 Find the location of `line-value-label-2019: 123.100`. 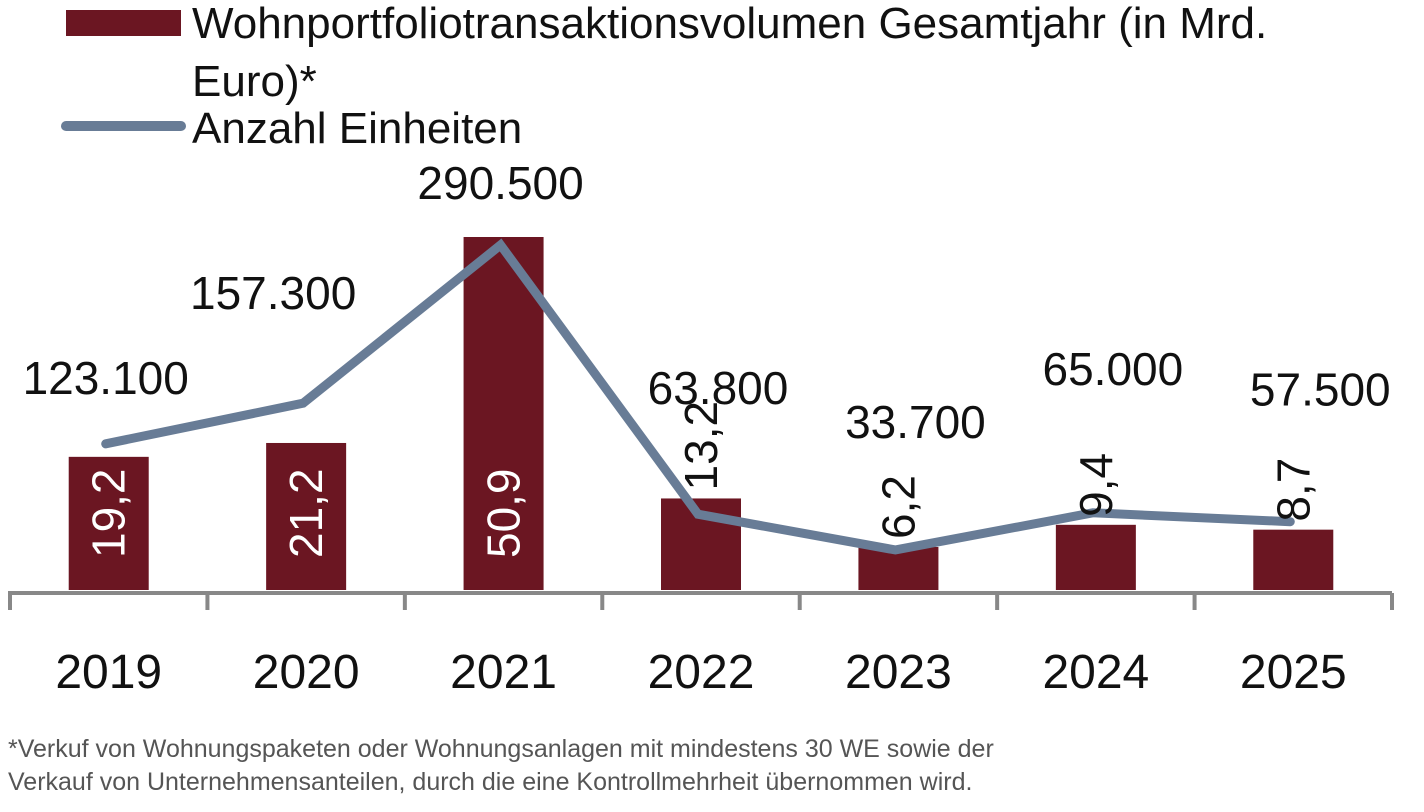

line-value-label-2019: 123.100 is located at coordinates (106, 378).